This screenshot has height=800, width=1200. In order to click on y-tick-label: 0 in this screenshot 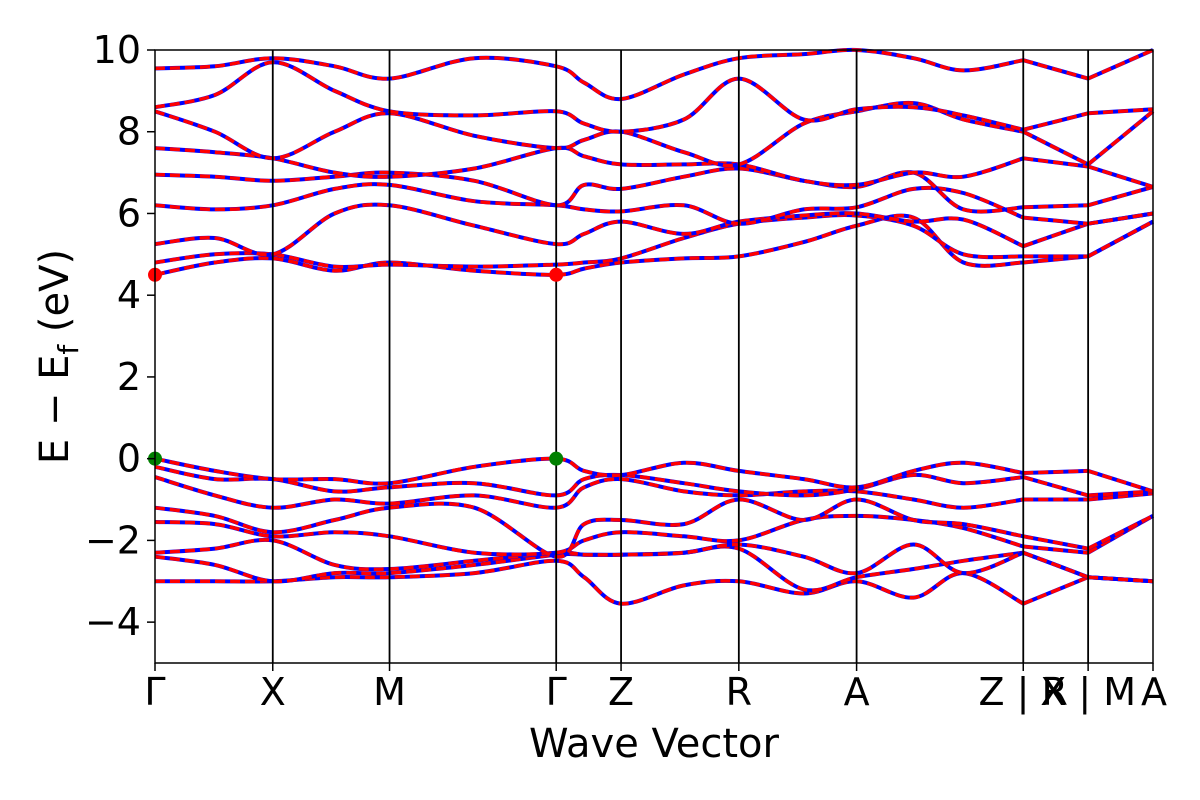, I will do `click(129, 459)`.